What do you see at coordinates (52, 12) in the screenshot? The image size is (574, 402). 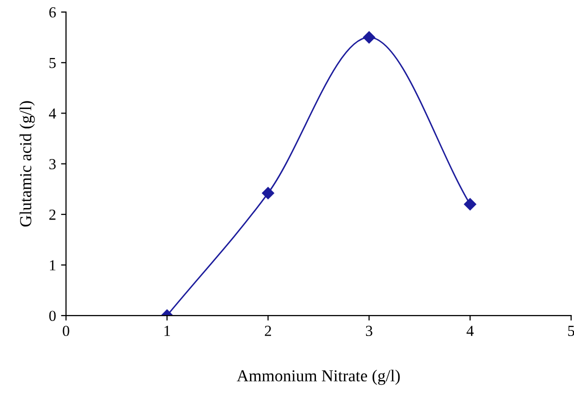 I see `y-tick-label: 6` at bounding box center [52, 12].